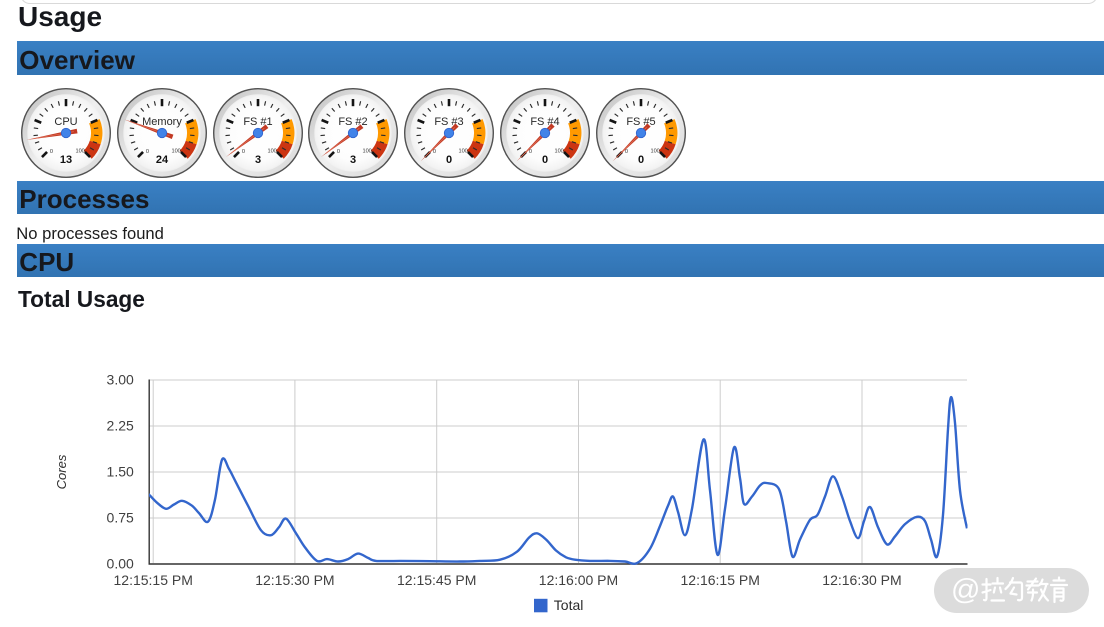 This screenshot has width=1104, height=627. I want to click on svg-text: 3.00, so click(120, 380).